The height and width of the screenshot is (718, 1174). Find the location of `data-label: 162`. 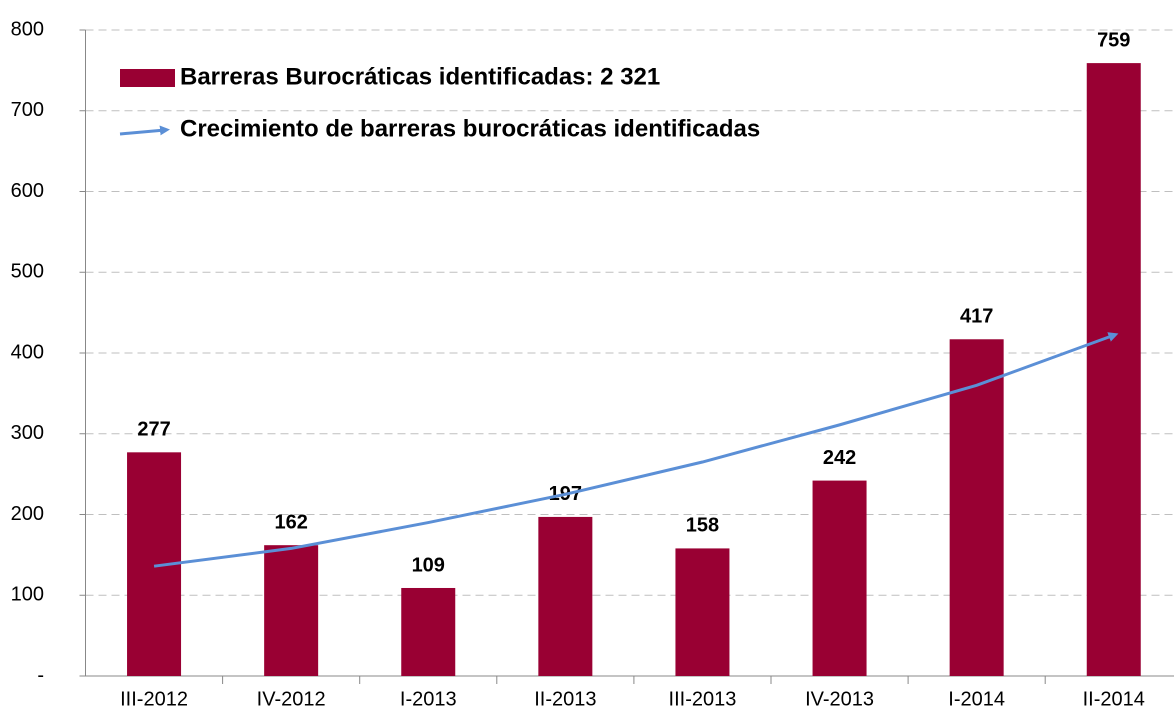

data-label: 162 is located at coordinates (290, 522).